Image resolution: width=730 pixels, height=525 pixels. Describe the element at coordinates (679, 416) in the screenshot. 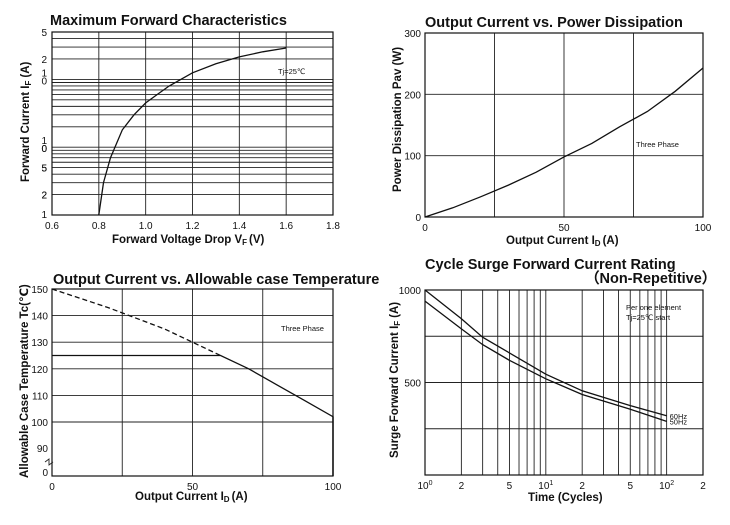

I see `chart4-legend-label-60hz: 60Hz` at that location.